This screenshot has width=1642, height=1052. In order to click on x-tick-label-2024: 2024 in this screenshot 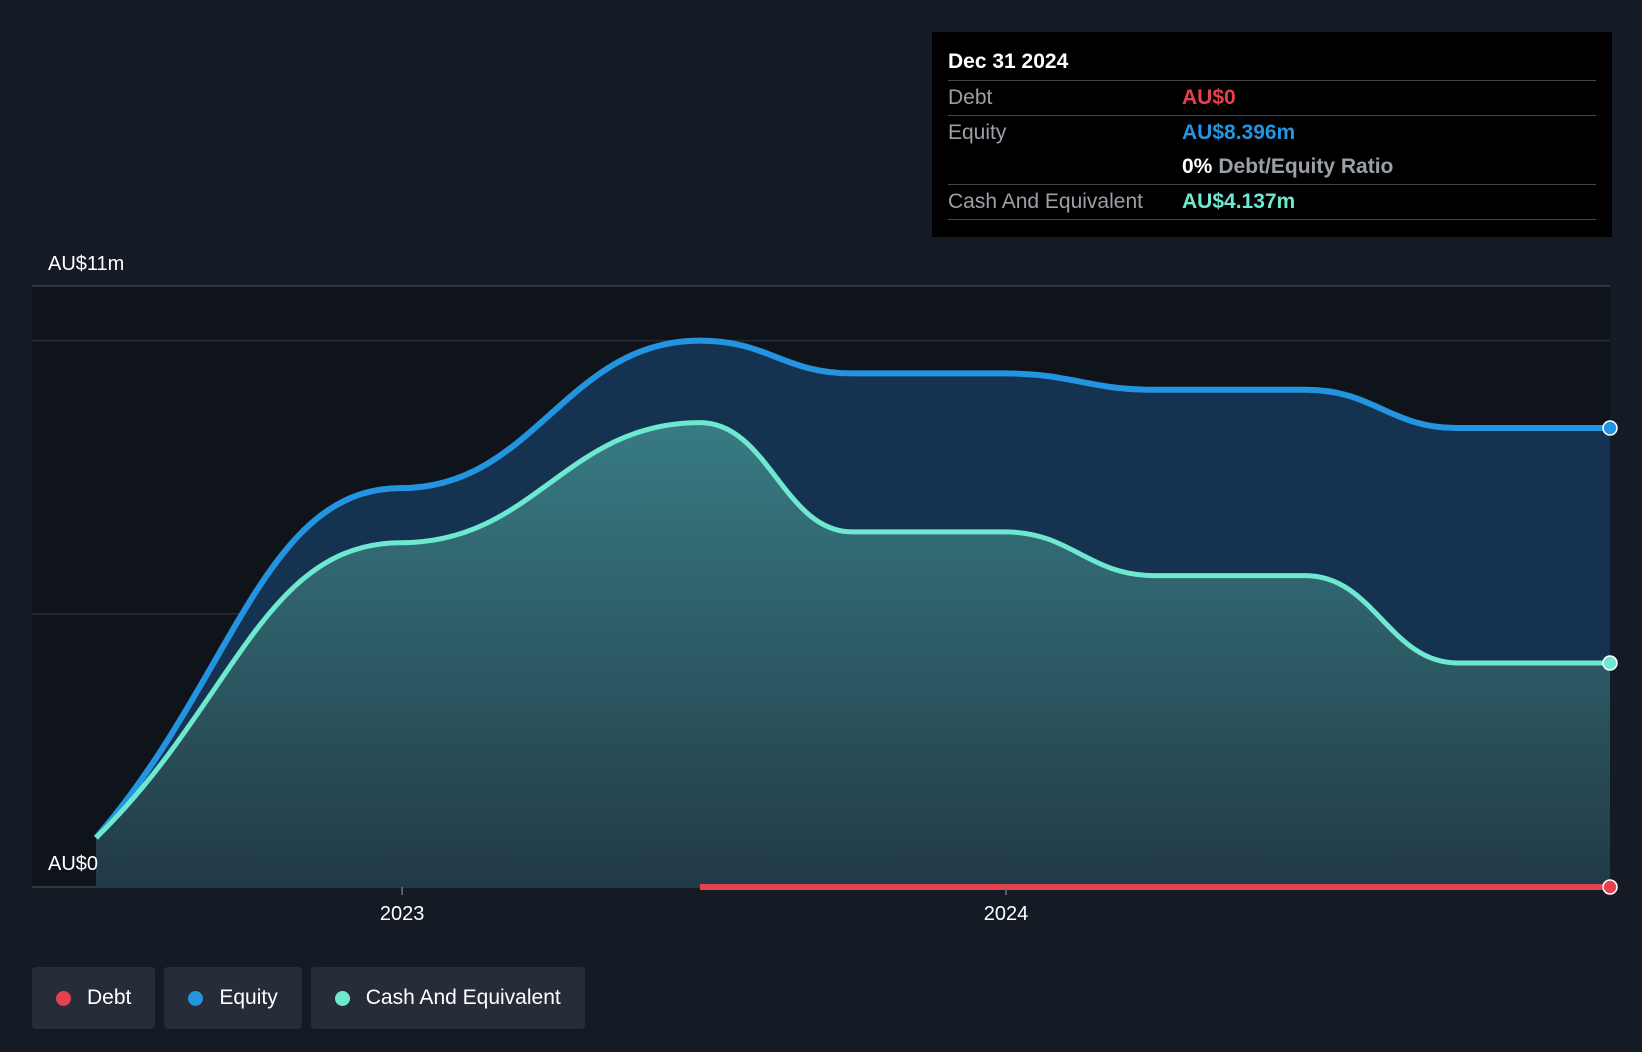, I will do `click(1006, 914)`.